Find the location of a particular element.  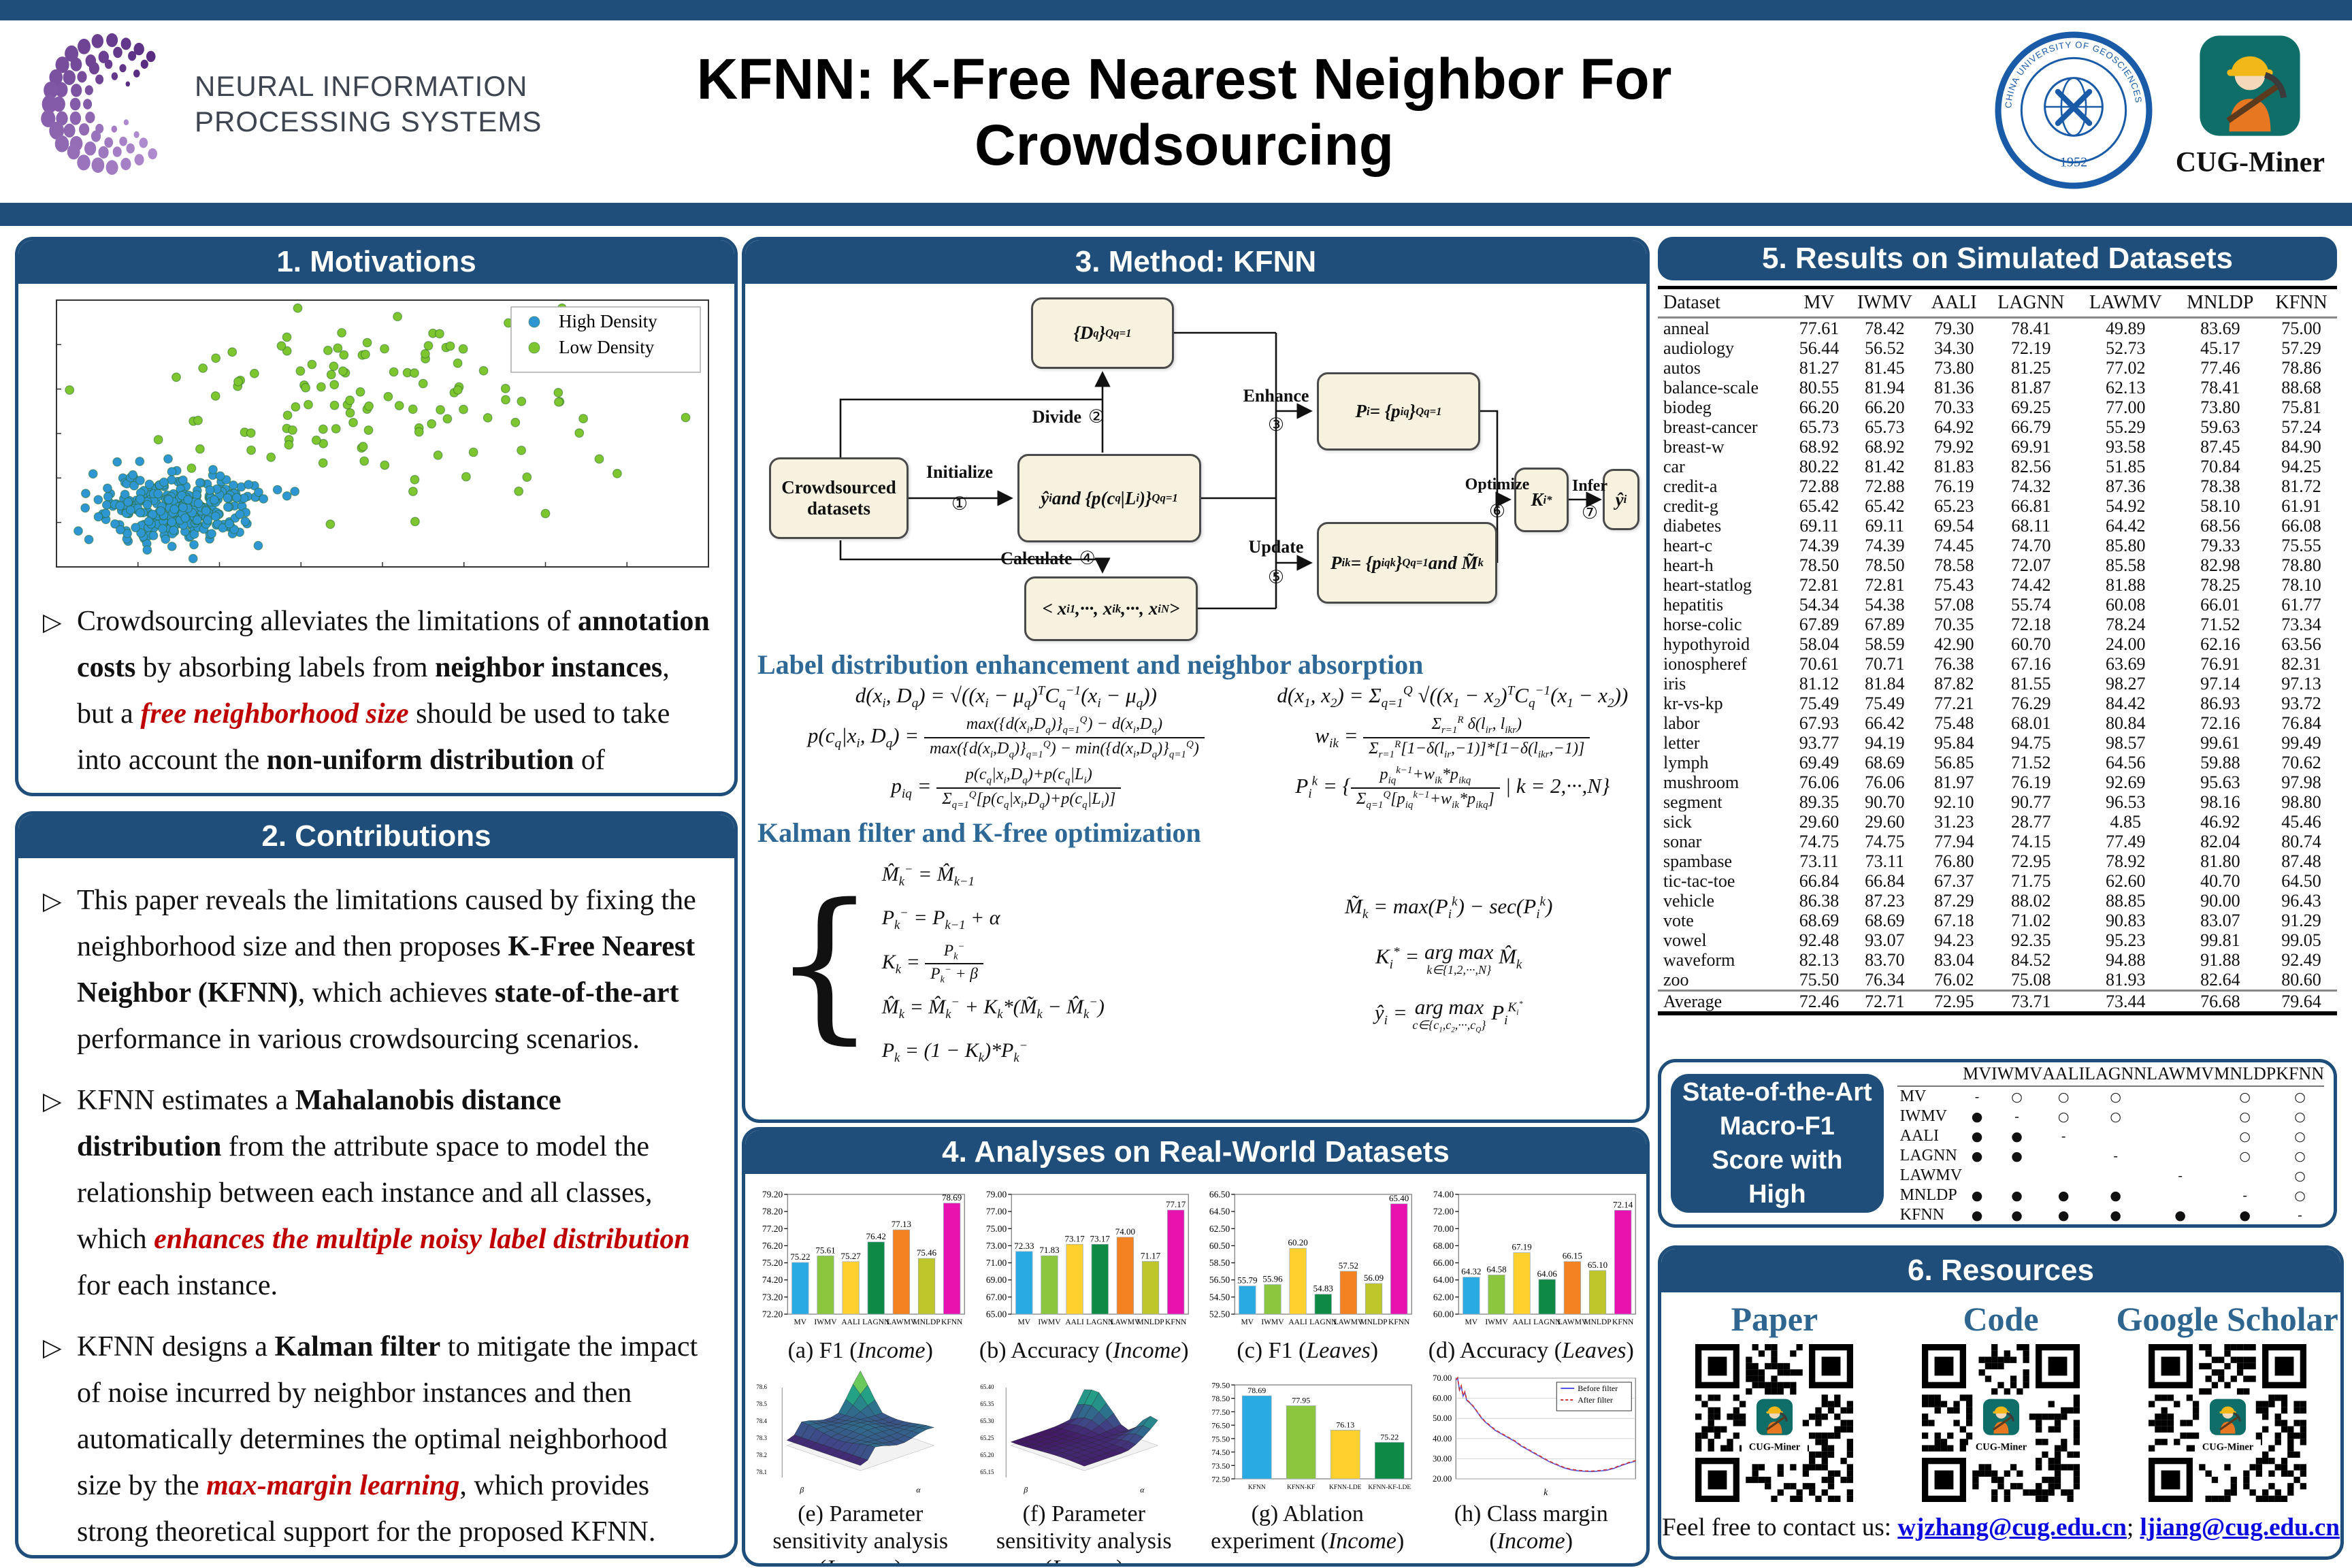

neurips-swirl-icon is located at coordinates (99, 104).